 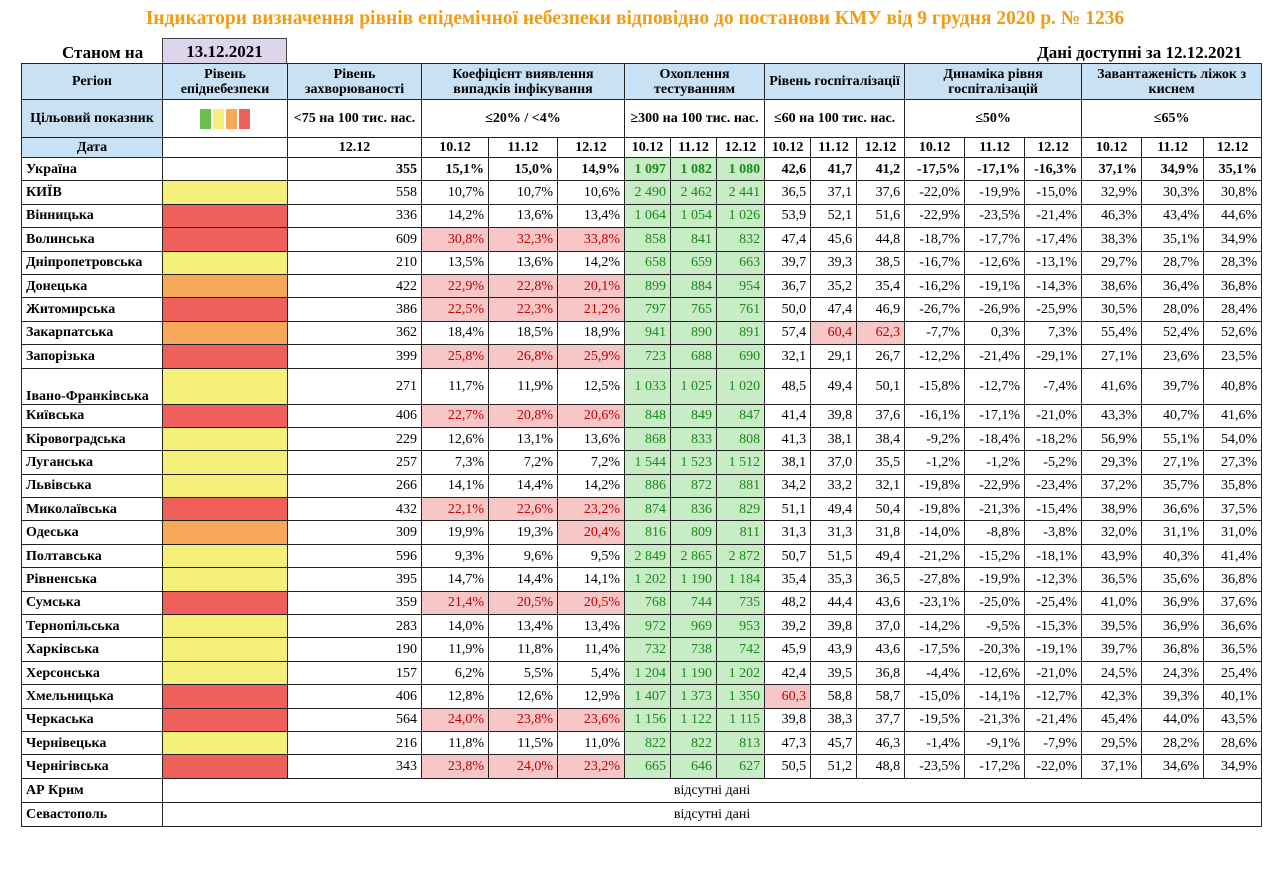 What do you see at coordinates (1053, 439) in the screenshot?
I see `hosp-dynamics-value: -18,2%` at bounding box center [1053, 439].